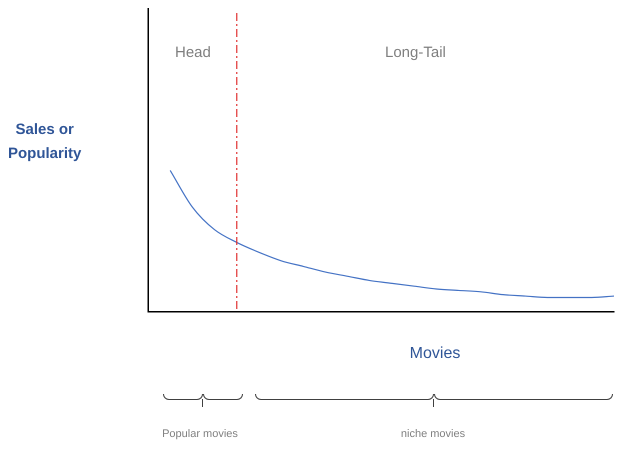 Image resolution: width=622 pixels, height=455 pixels. Describe the element at coordinates (435, 354) in the screenshot. I see `x-axis-title: Movies` at that location.